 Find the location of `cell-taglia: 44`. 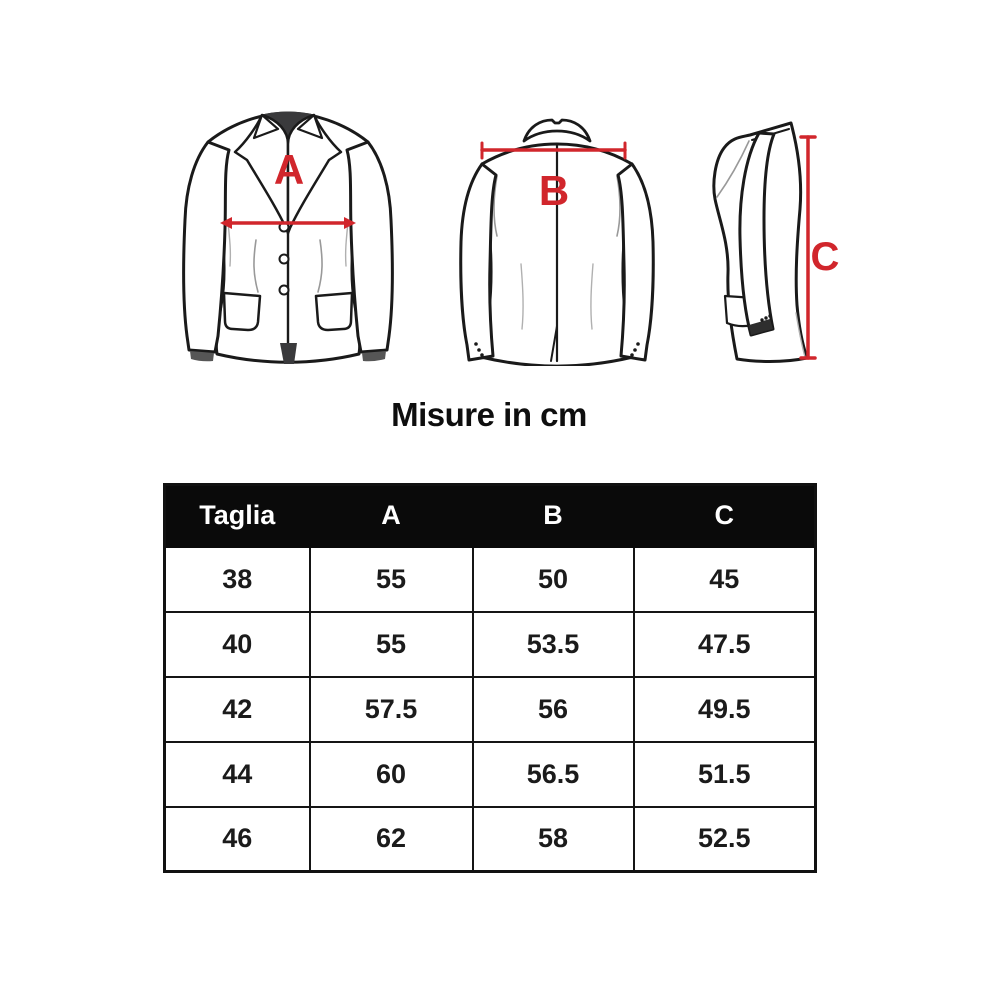

cell-taglia: 44 is located at coordinates (237, 774).